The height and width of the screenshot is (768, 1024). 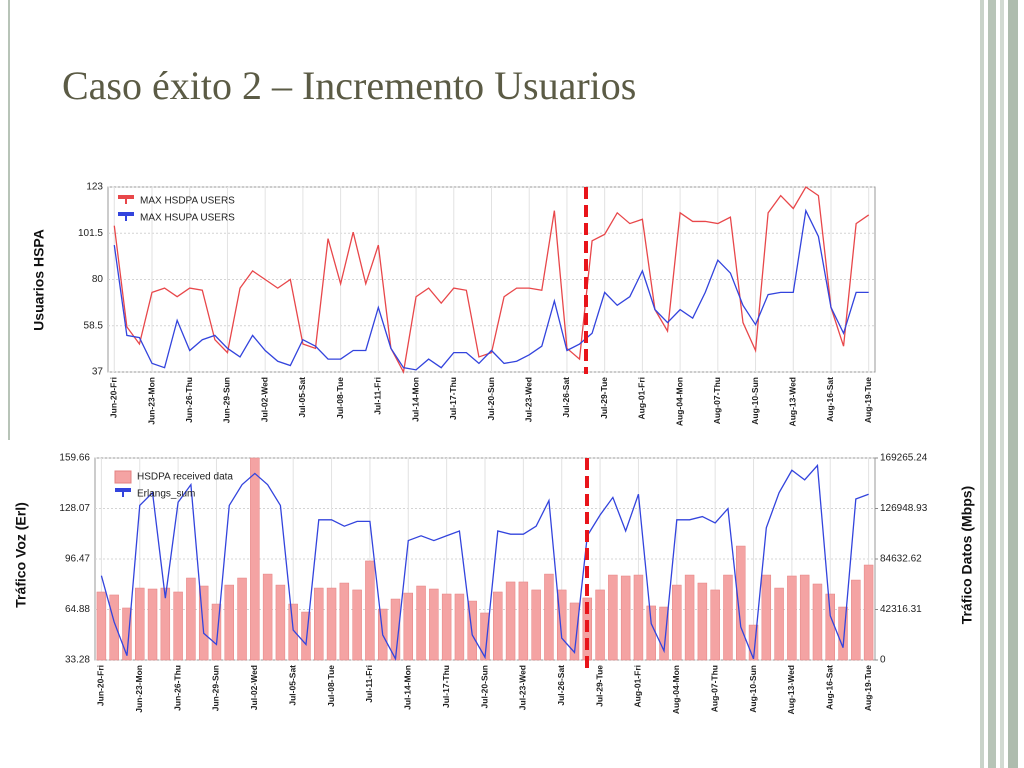 I want to click on y-tick-label: 123, so click(x=94, y=187).